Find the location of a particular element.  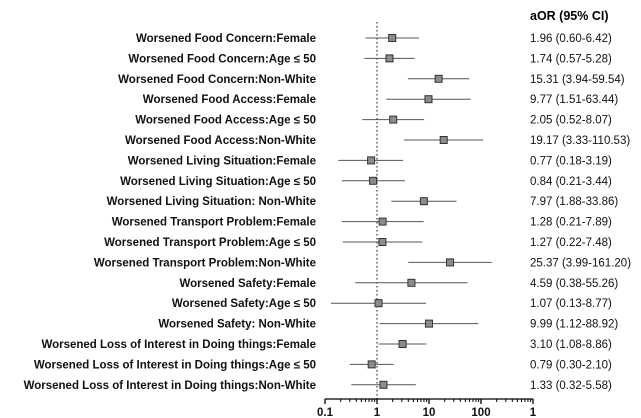

row-label: Worsened Food Concern:Age ≤ 50 is located at coordinates (222, 59).